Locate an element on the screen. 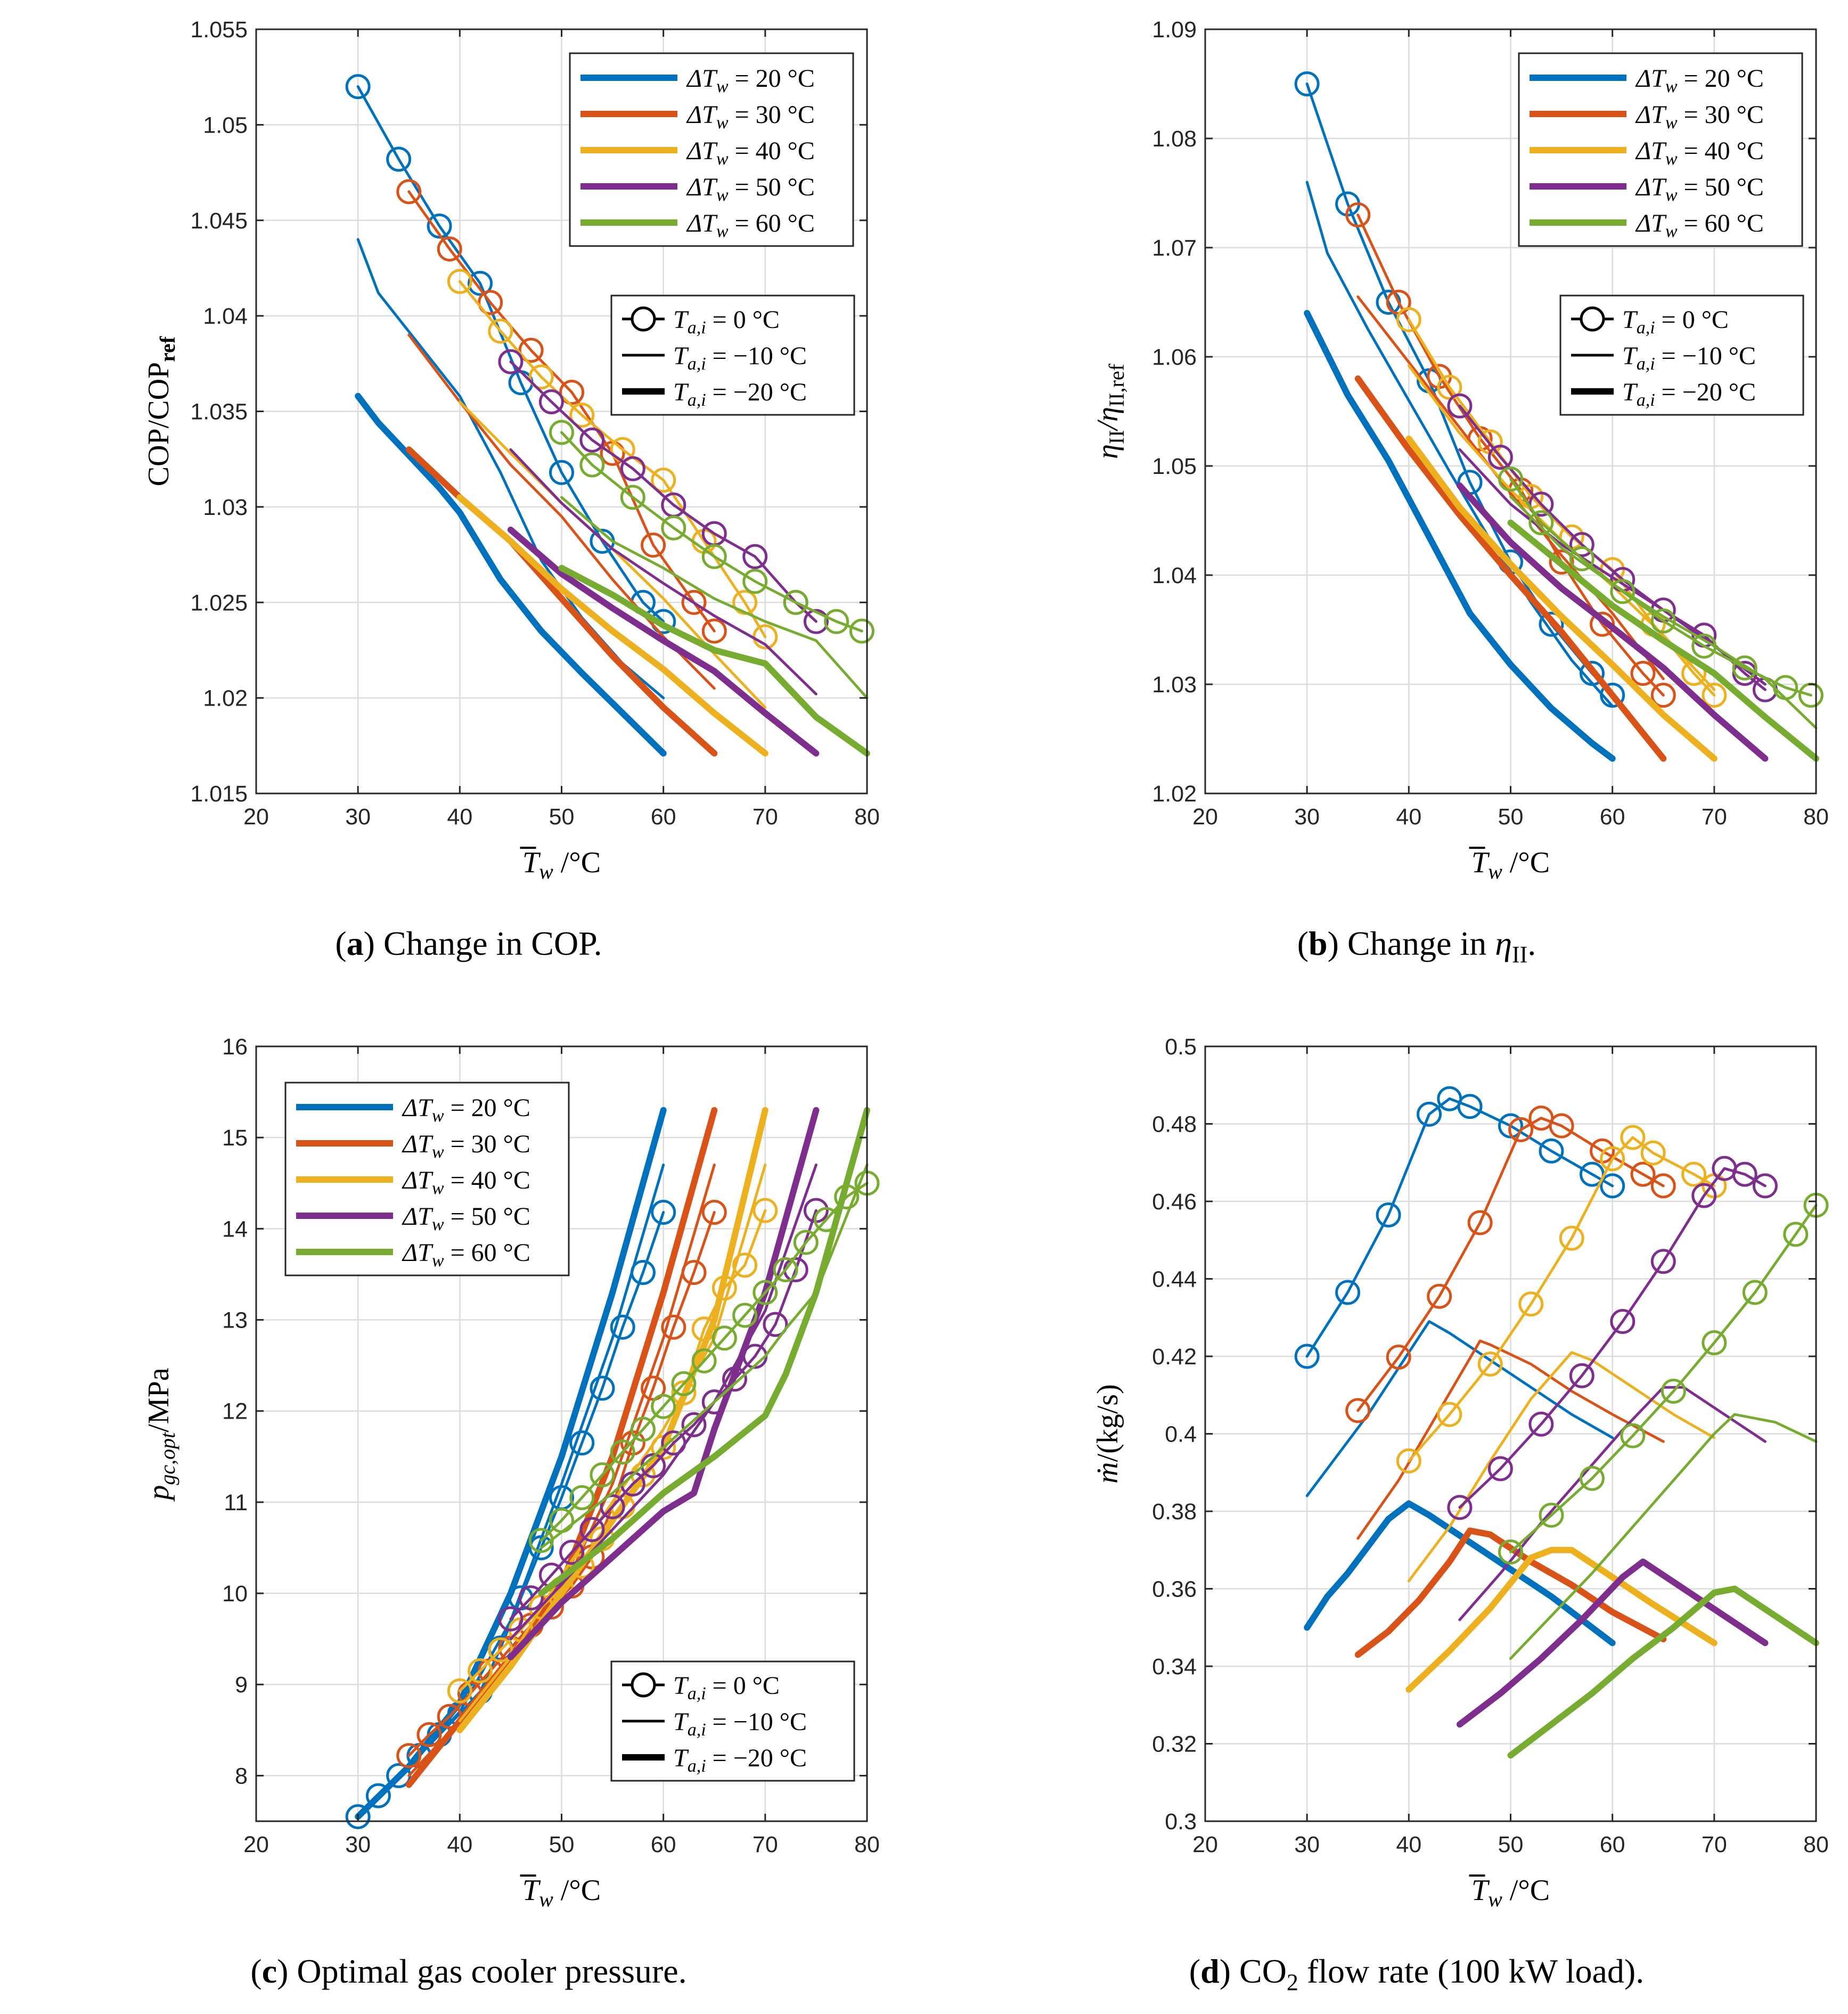 This screenshot has width=1848, height=2014. y-tick-label: 10 is located at coordinates (235, 1594).